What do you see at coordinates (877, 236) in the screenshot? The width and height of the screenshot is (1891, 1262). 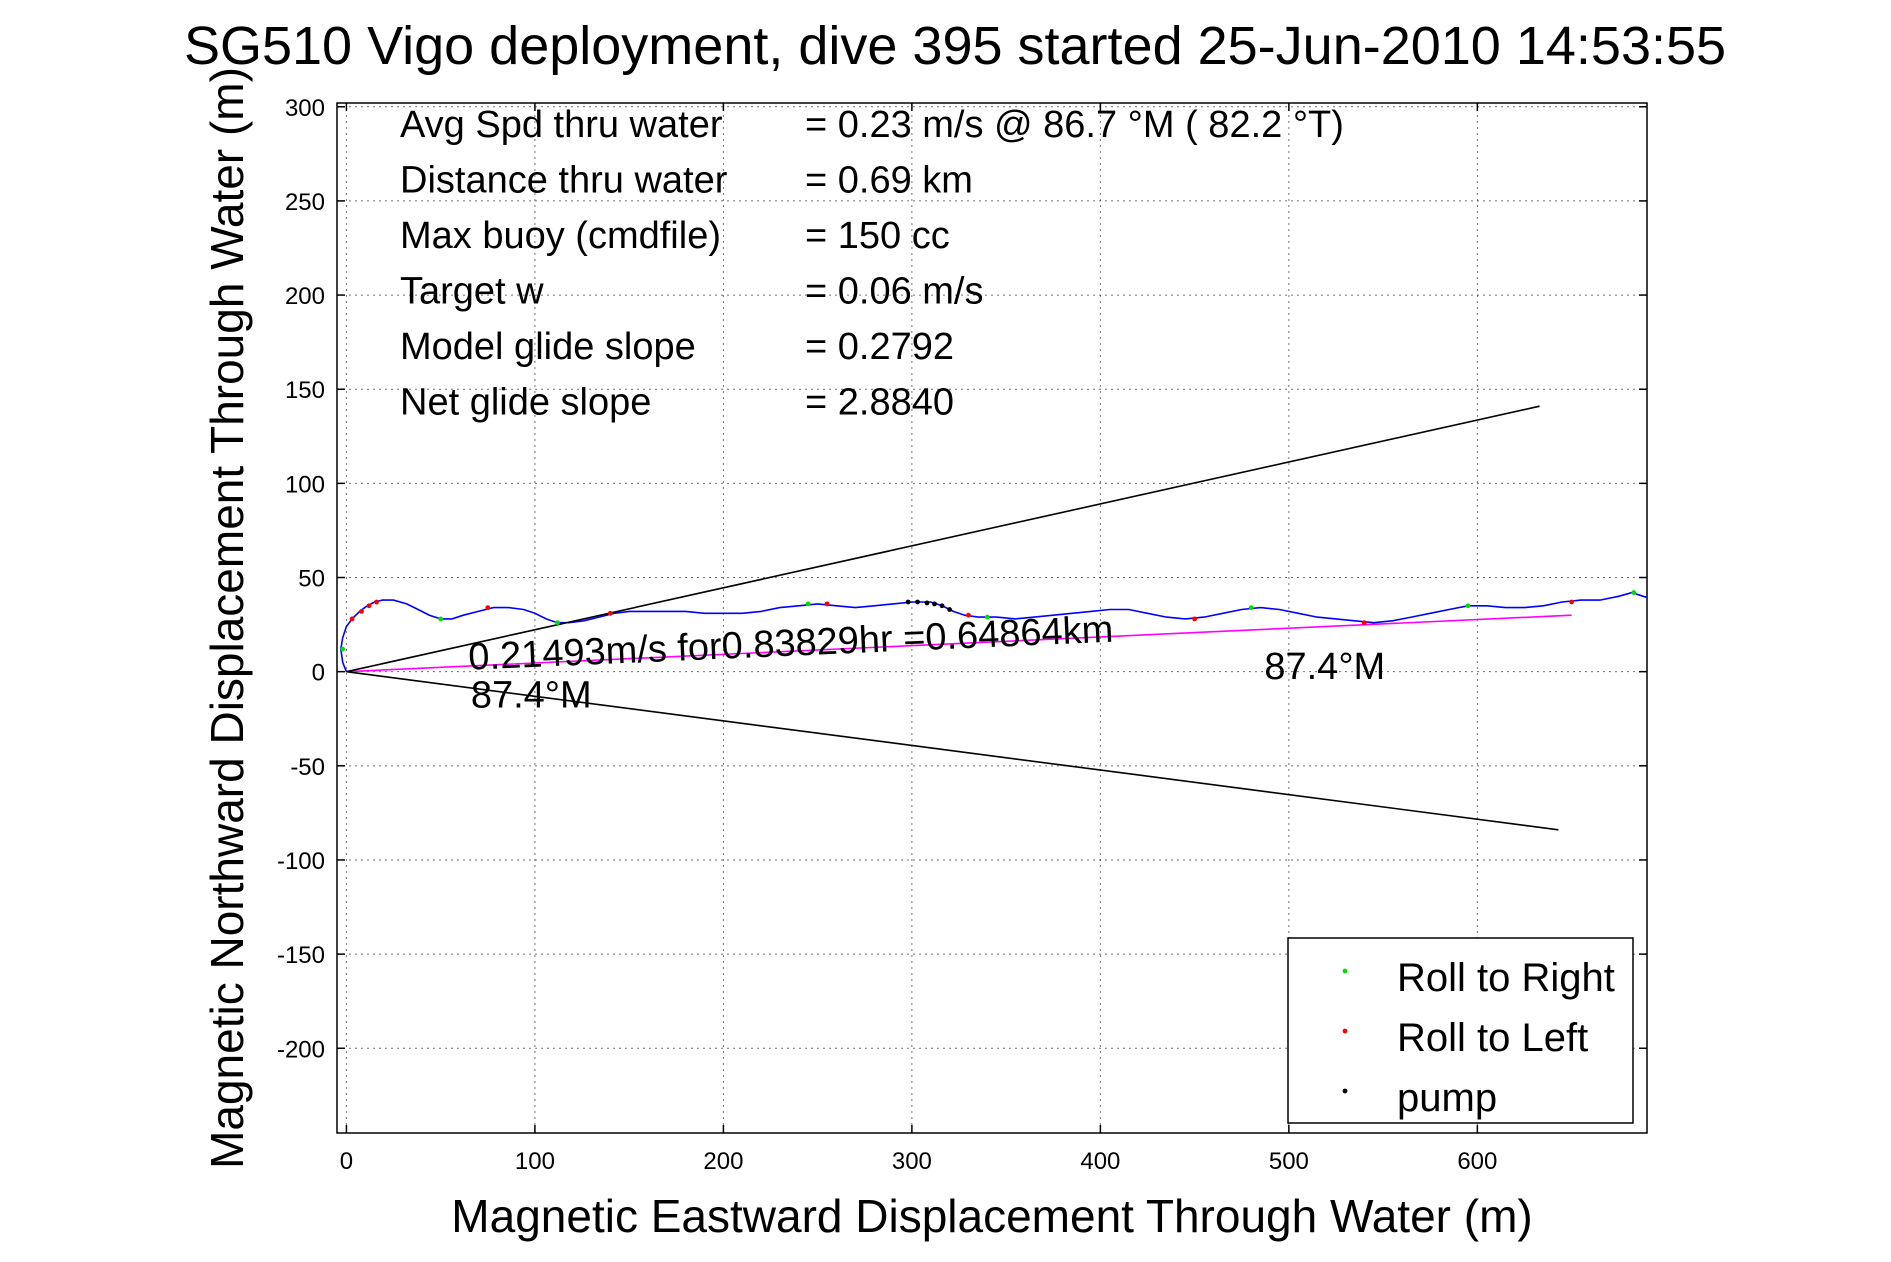 I see `stat-value: = 150 cc` at bounding box center [877, 236].